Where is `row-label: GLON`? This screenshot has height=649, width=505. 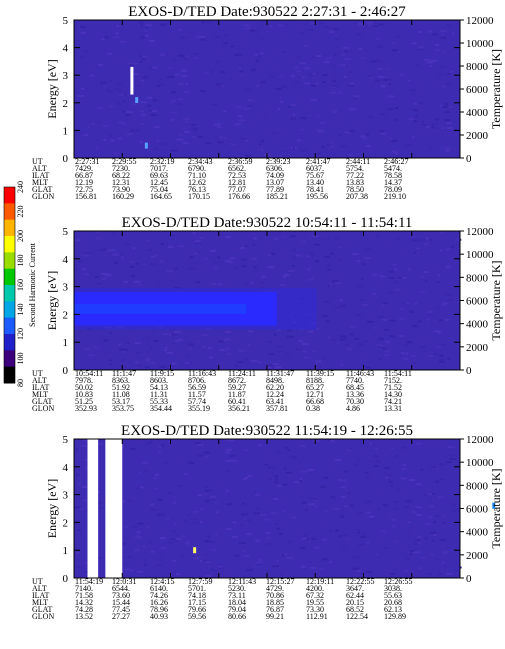
row-label: GLON is located at coordinates (43, 616).